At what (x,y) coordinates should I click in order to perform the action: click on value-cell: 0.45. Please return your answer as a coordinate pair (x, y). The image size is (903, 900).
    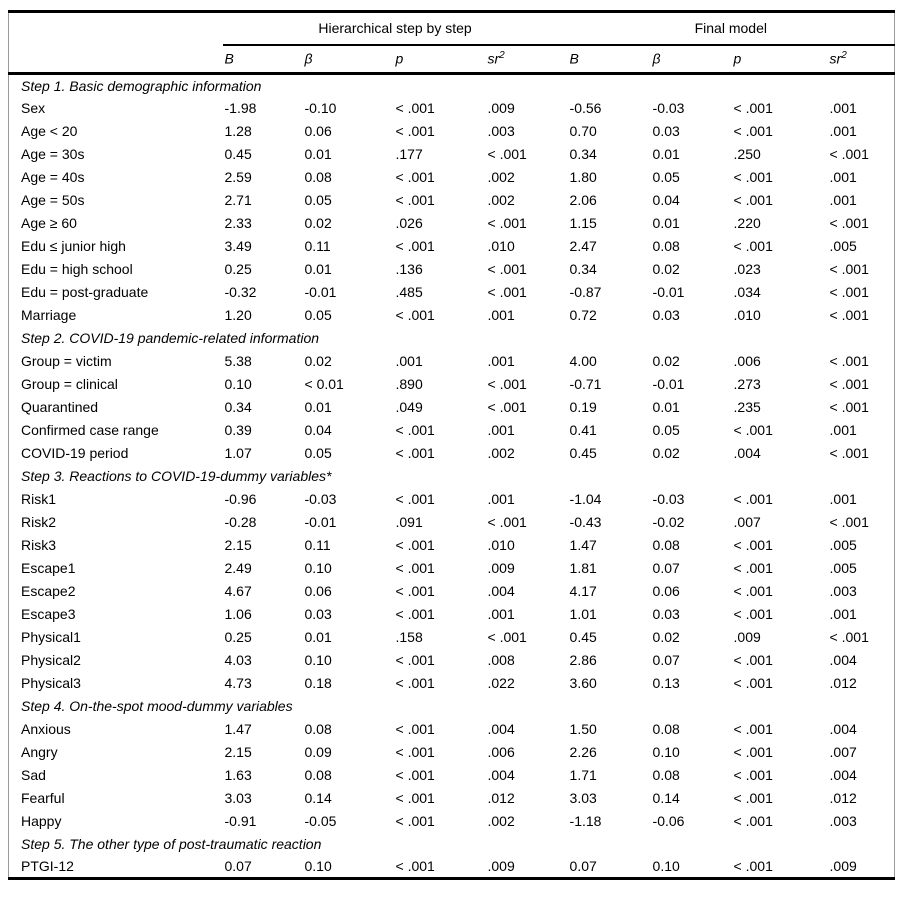
    Looking at the image, I should click on (583, 453).